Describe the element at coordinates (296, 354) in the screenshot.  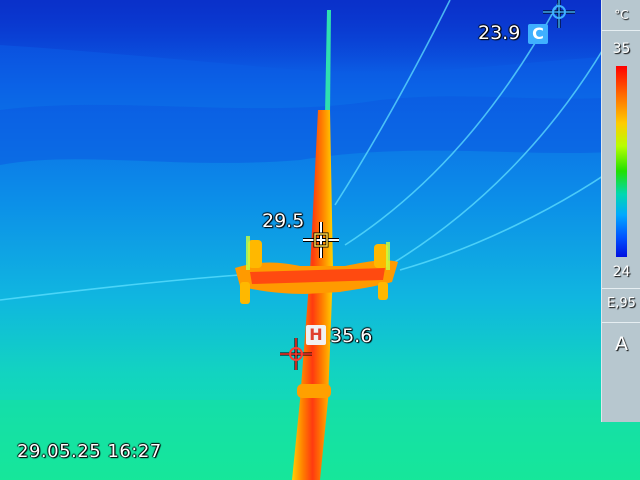
I see `hot-spot-marker-icon` at that location.